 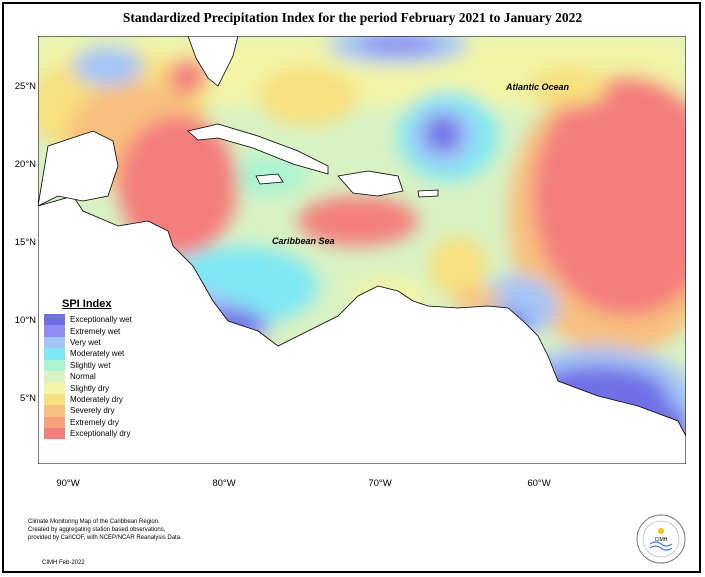 What do you see at coordinates (97, 354) in the screenshot?
I see `legend-label: Moderately wet` at bounding box center [97, 354].